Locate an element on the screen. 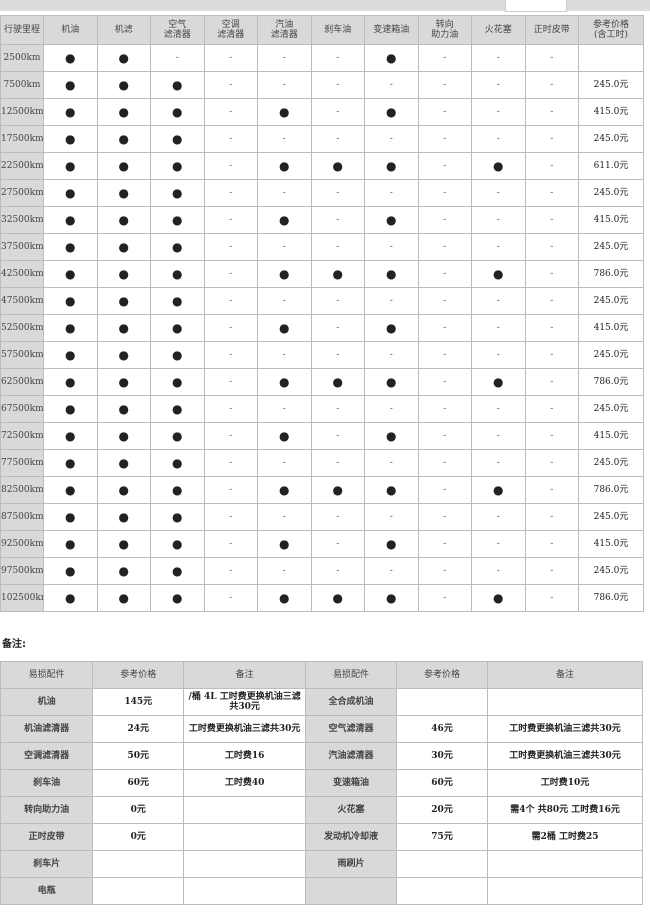 This screenshot has height=918, width=650. column-header: 正时皮带 is located at coordinates (551, 30).